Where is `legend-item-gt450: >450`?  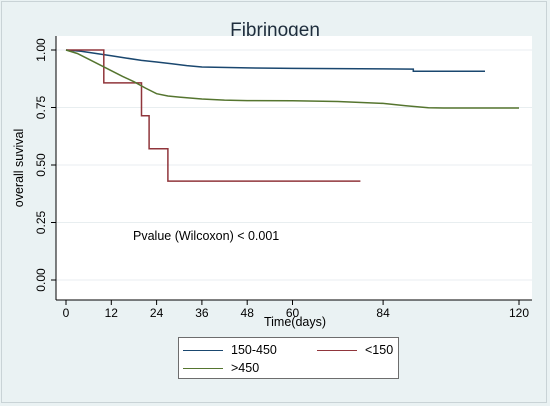 legend-item-gt450: >450 is located at coordinates (221, 368).